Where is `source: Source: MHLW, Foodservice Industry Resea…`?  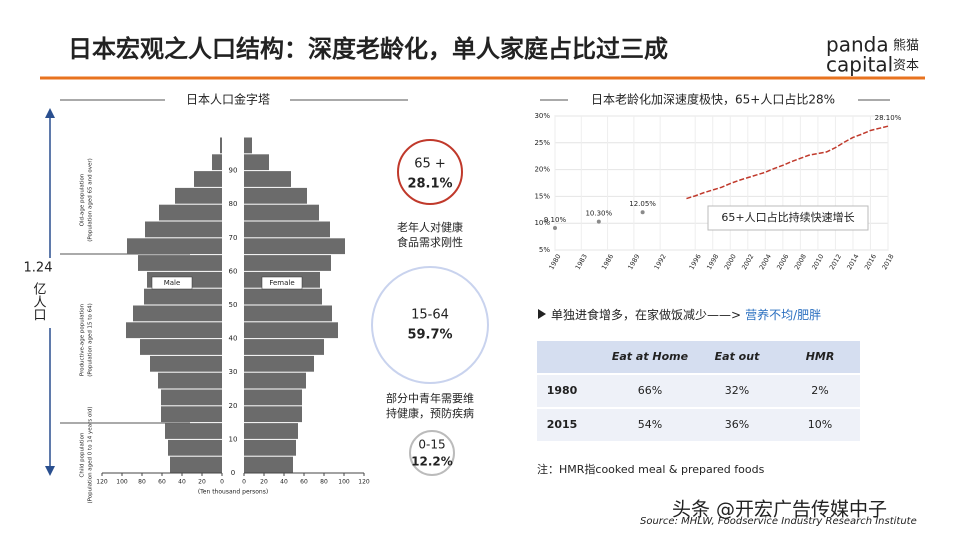 source: Source: MHLW, Foodservice Industry Resea… is located at coordinates (778, 521).